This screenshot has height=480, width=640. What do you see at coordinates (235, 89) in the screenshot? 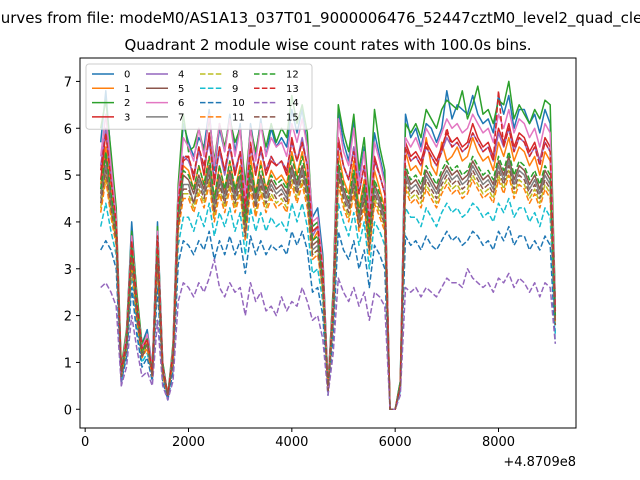
I see `legend-label-9: 9` at bounding box center [235, 89].